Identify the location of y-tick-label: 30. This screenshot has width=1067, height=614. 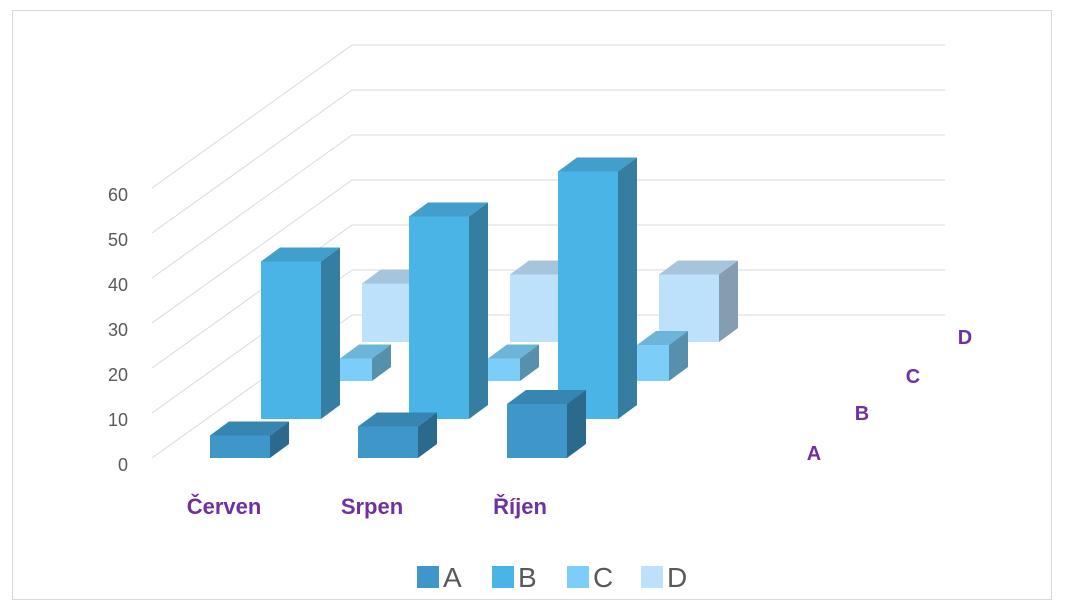
(118, 330).